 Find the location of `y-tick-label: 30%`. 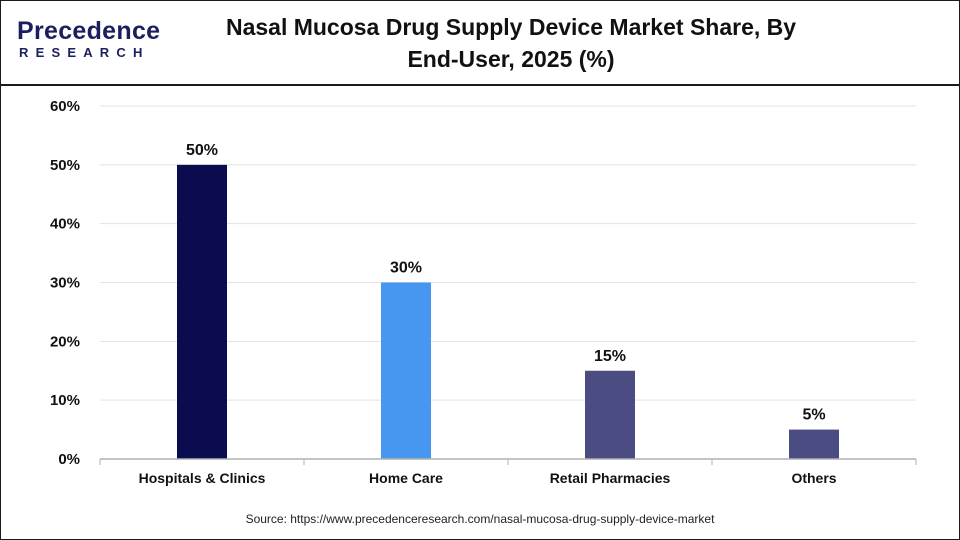

y-tick-label: 30% is located at coordinates (65, 283).